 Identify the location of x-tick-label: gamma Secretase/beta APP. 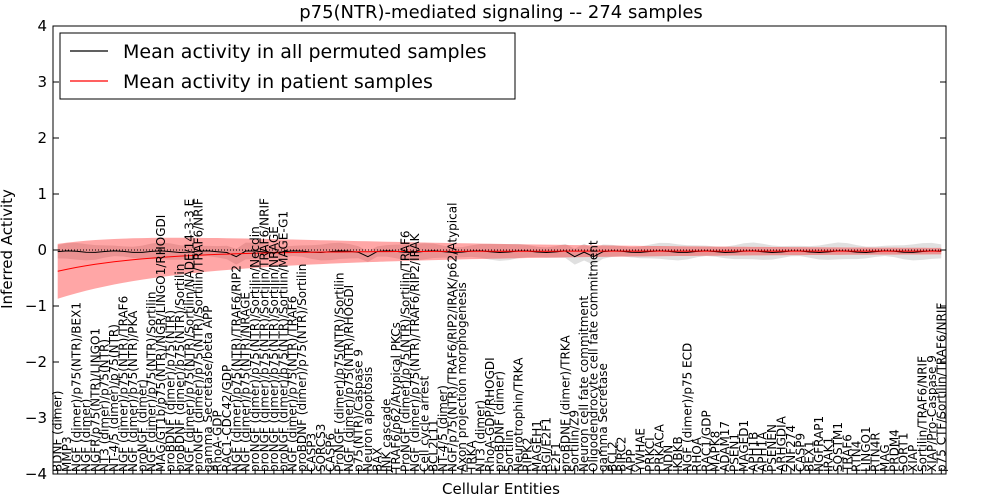
(208, 389).